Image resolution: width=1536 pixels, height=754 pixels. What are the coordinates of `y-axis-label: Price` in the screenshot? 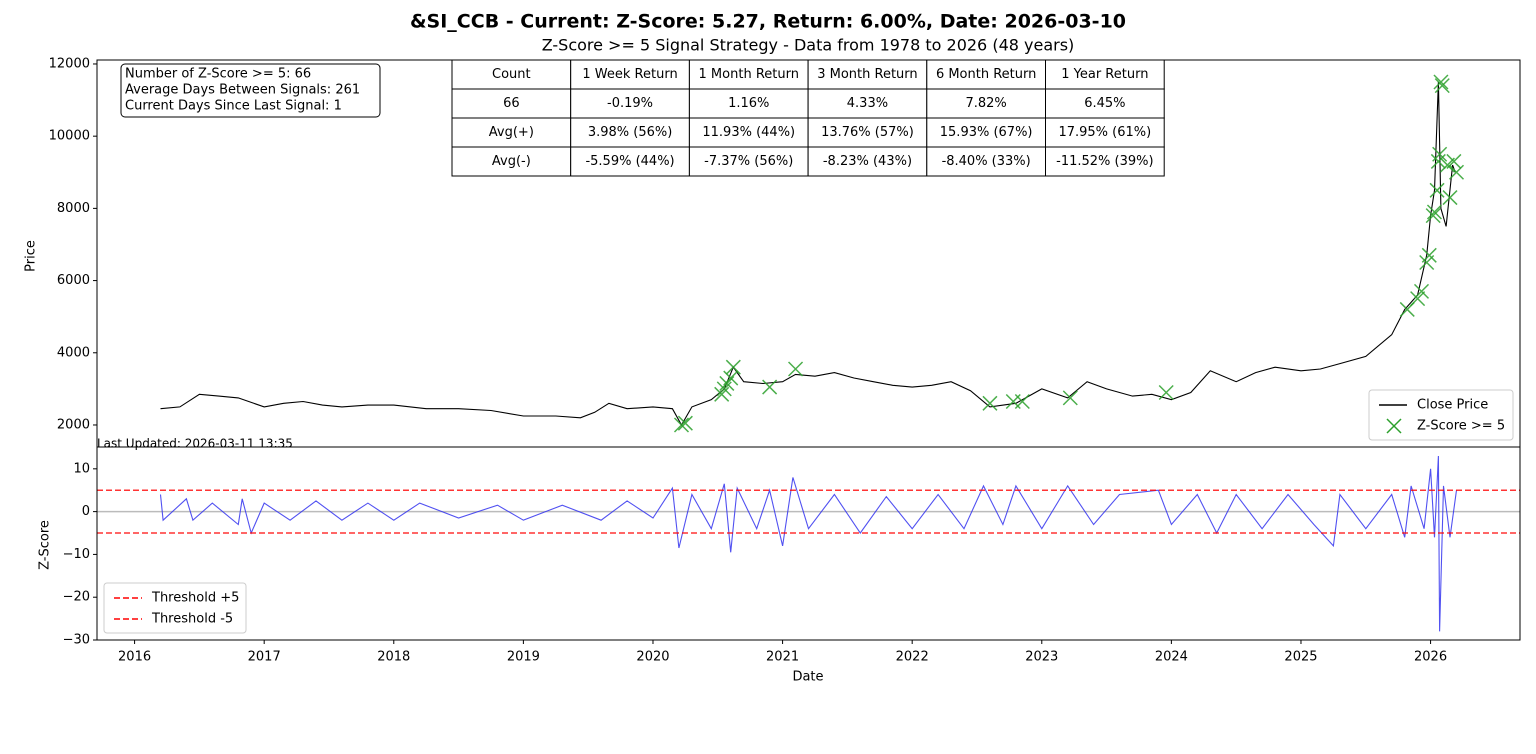 It's located at (31, 256).